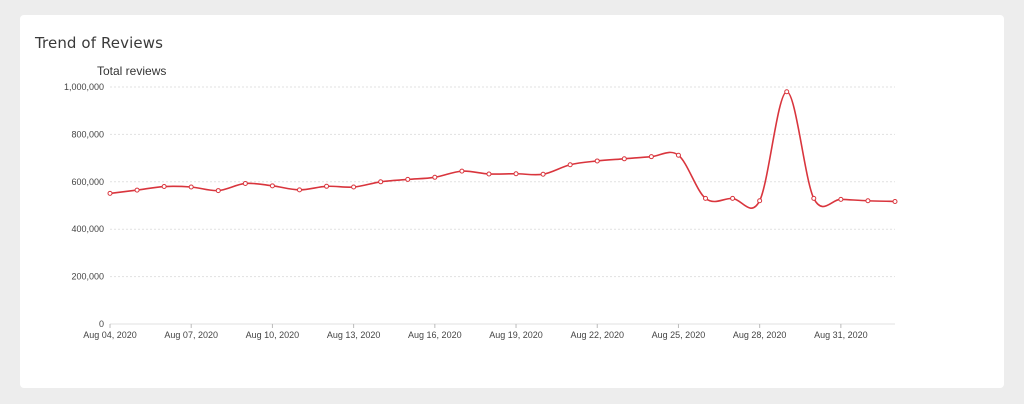  Describe the element at coordinates (435, 335) in the screenshot. I see `x-tick-label: Aug 16, 2020` at that location.